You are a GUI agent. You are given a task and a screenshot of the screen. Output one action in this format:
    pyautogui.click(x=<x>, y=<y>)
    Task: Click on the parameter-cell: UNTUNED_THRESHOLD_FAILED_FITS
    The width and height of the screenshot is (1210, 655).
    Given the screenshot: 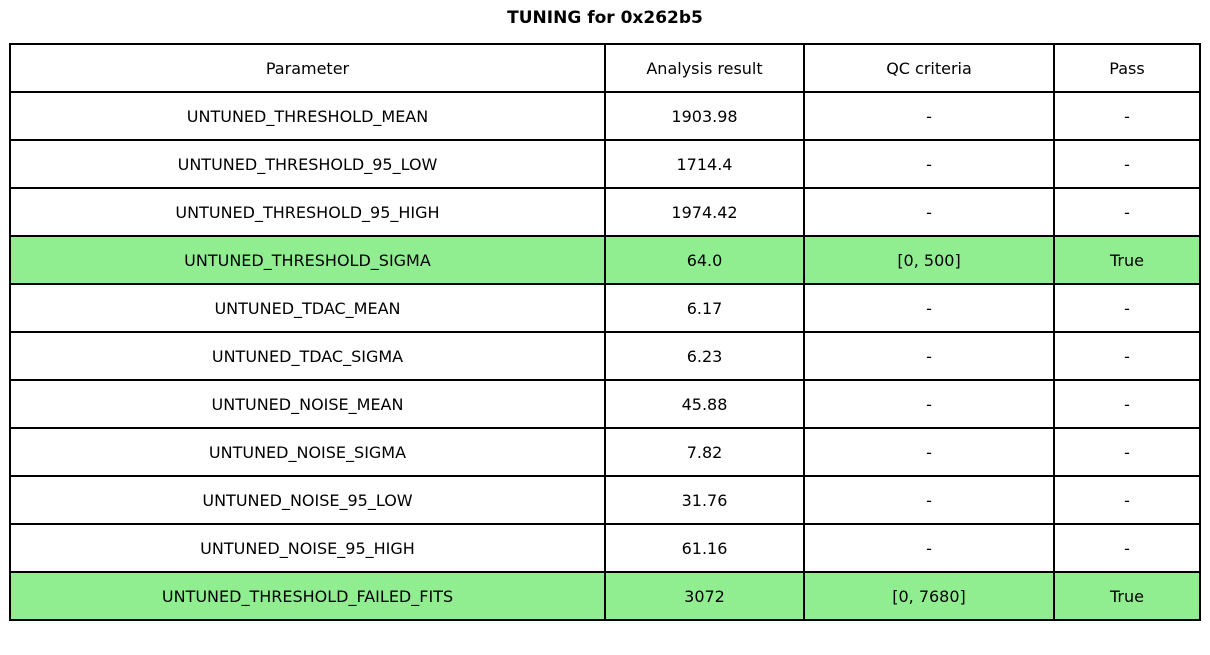 What is the action you would take?
    pyautogui.click(x=307, y=596)
    